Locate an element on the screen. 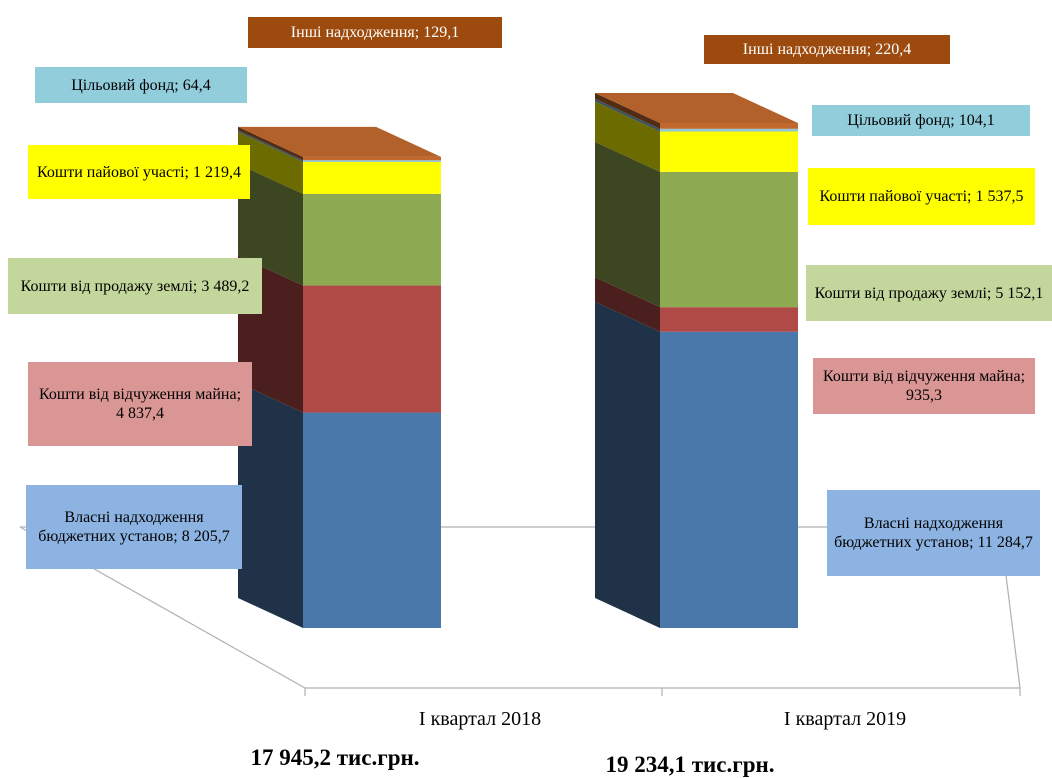 This screenshot has height=778, width=1052. data-label: Кошти від продажу землі; 3 489,2 is located at coordinates (135, 286).